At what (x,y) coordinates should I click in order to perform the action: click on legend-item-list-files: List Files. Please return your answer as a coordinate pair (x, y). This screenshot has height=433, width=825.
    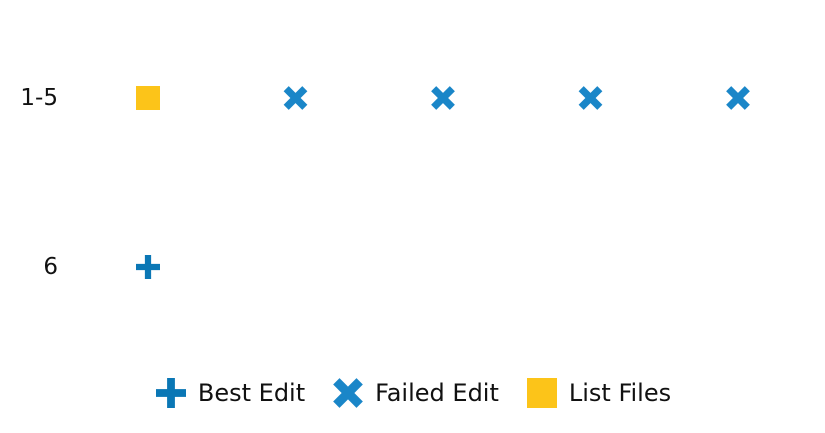
    Looking at the image, I should click on (598, 393).